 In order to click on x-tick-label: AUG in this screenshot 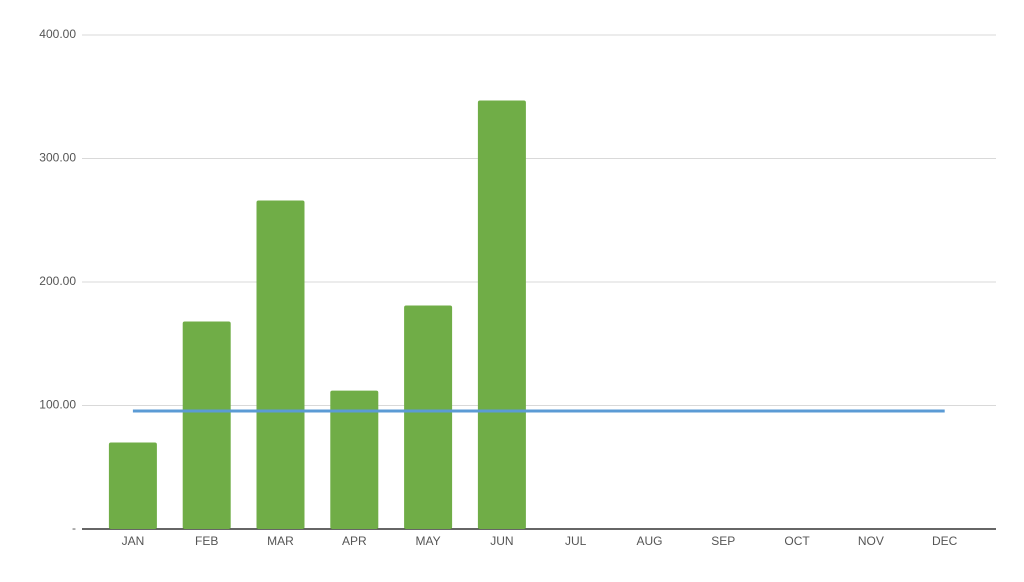, I will do `click(649, 541)`.